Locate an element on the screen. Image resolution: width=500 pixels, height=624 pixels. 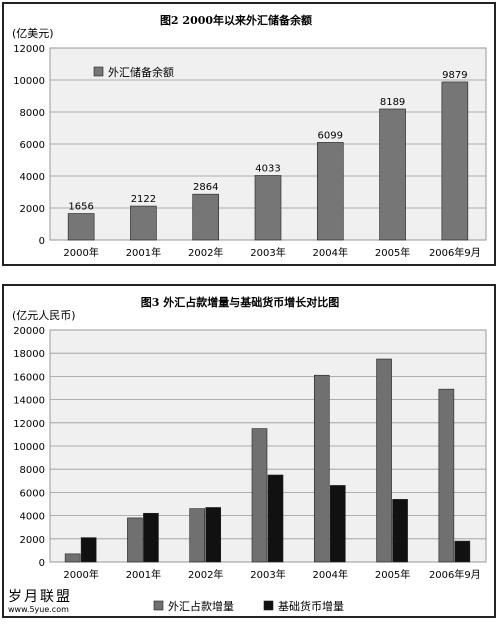
y-tick-label: 20000 is located at coordinates (29, 331).